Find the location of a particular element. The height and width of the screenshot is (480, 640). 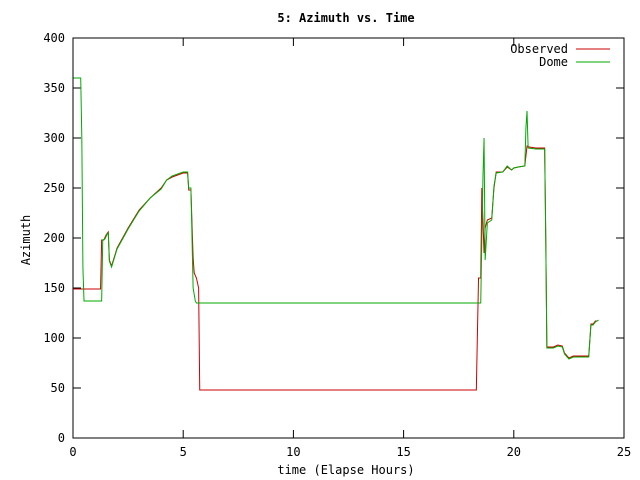

y-tick-label-400: 400 is located at coordinates (54, 38).